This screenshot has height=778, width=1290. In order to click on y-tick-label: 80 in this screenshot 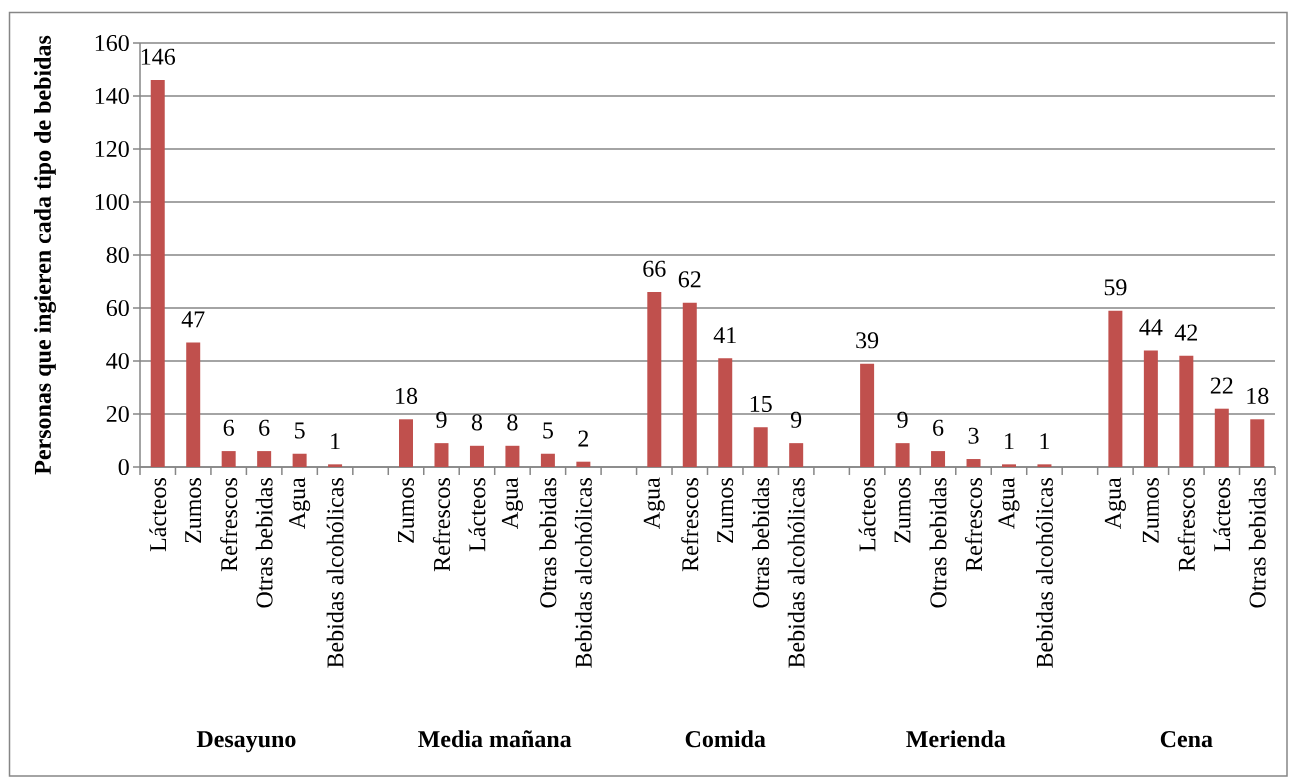, I will do `click(117, 255)`.